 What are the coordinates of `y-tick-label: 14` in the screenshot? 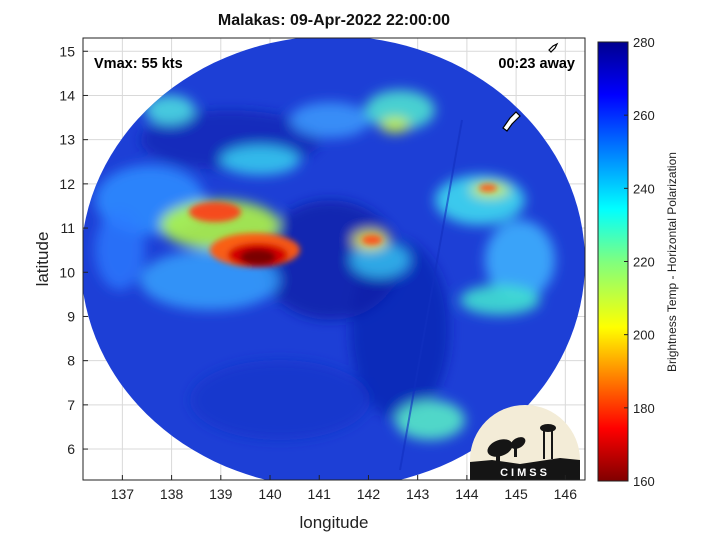 It's located at (67, 95).